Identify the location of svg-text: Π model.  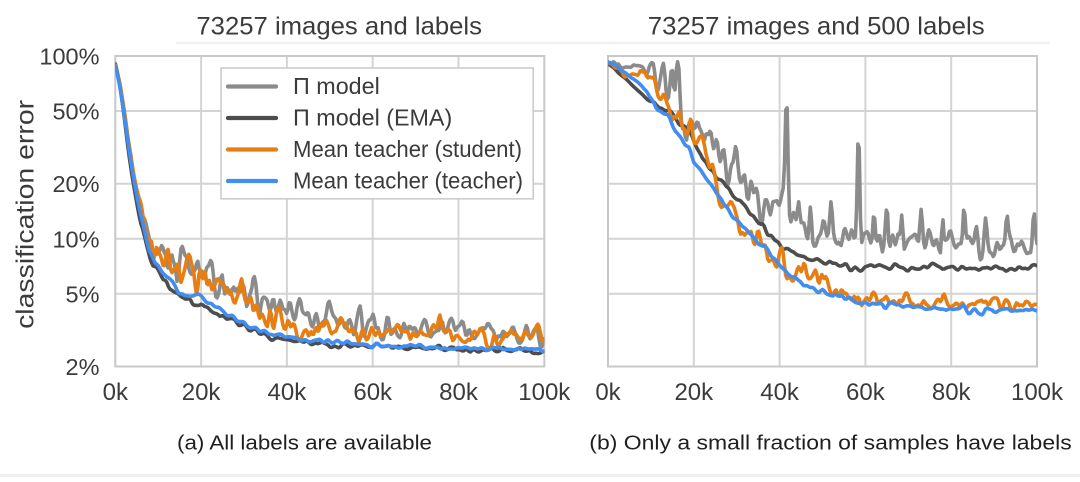
(336, 86).